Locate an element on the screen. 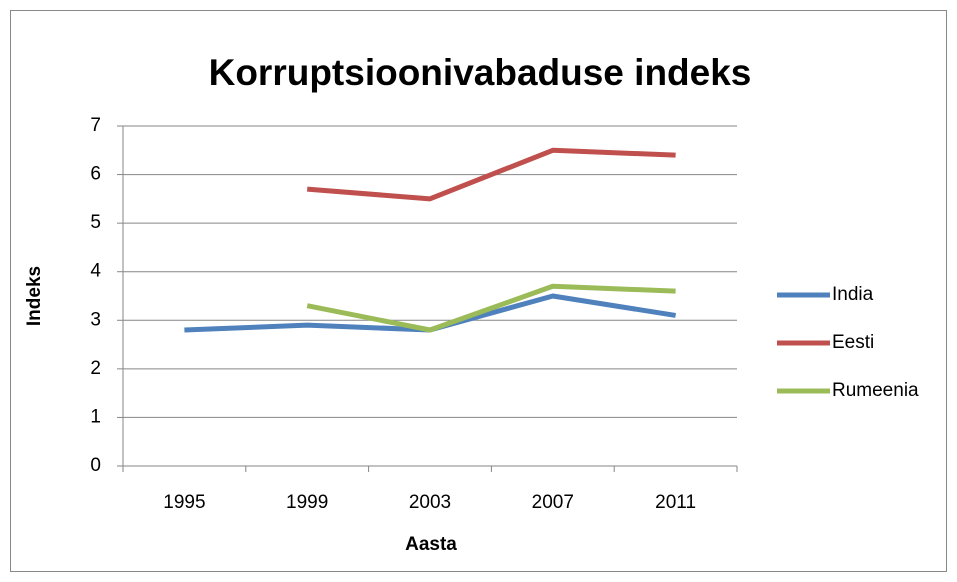 The image size is (957, 582). y-tick-label: 5 is located at coordinates (95, 222).